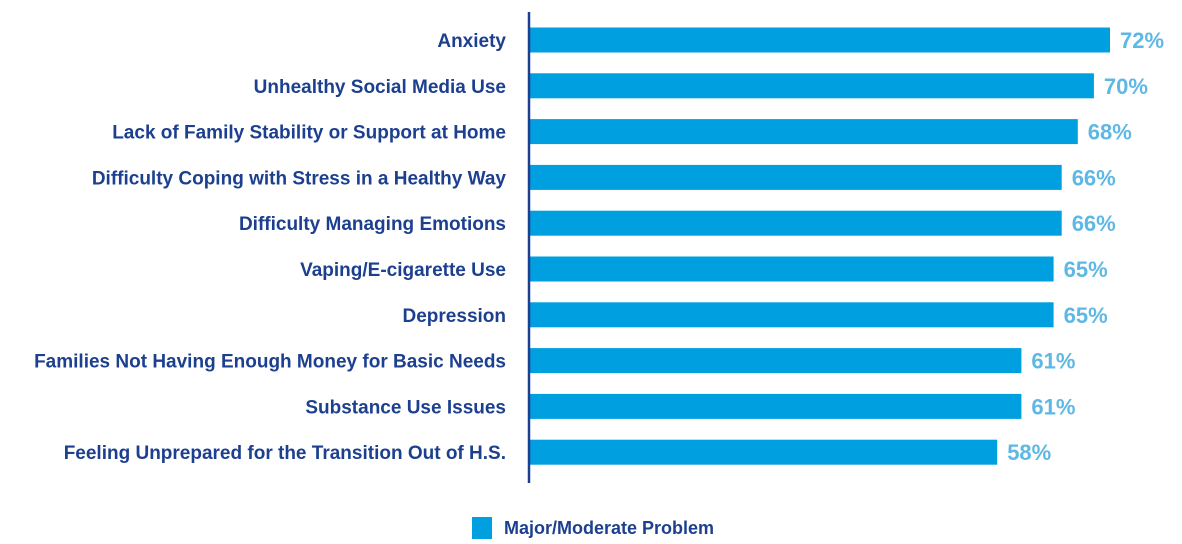 This screenshot has height=544, width=1182. I want to click on category-label: Substance Use Issues, so click(405, 407).